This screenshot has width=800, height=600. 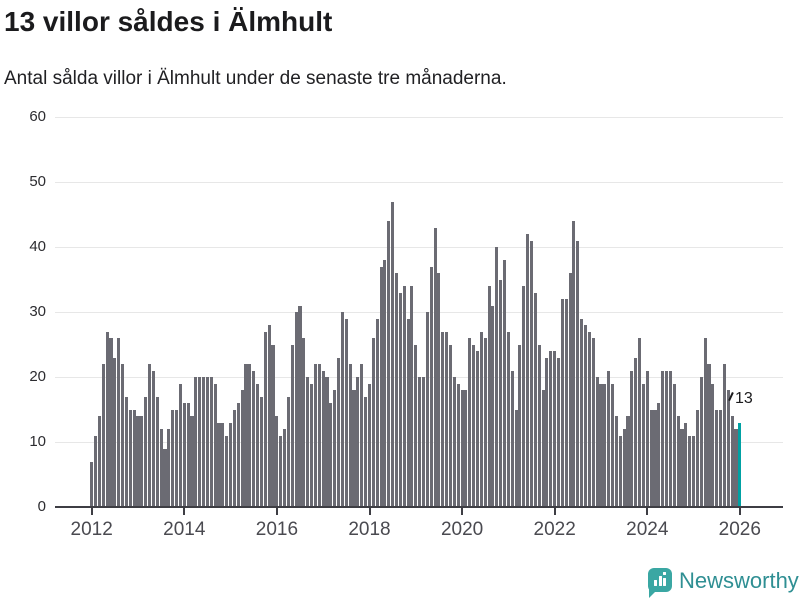 I want to click on y-tick-label: 60, so click(x=37, y=116).